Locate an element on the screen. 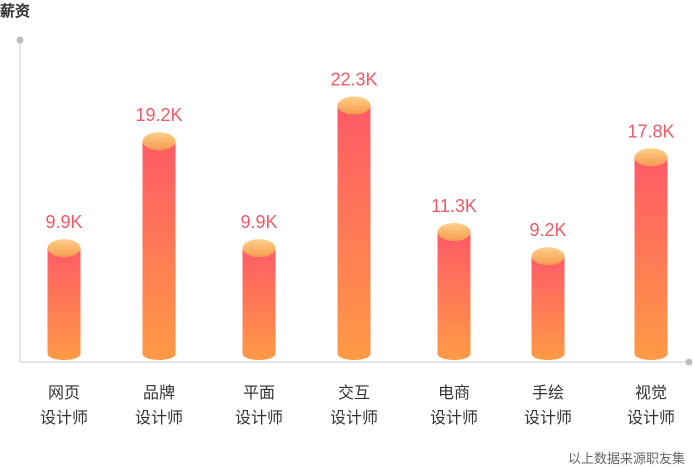 The image size is (693, 467). y-axis-label: 薪资 is located at coordinates (15, 11).